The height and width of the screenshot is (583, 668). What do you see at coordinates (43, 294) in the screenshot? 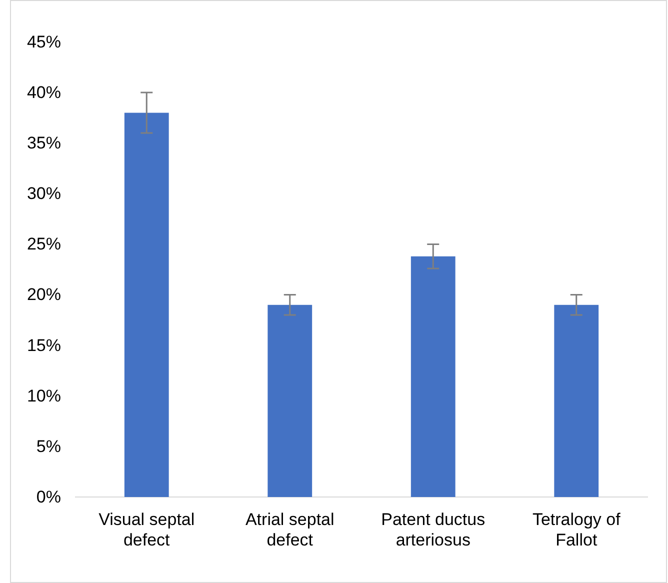
I see `y-tick-label: 20%` at bounding box center [43, 294].